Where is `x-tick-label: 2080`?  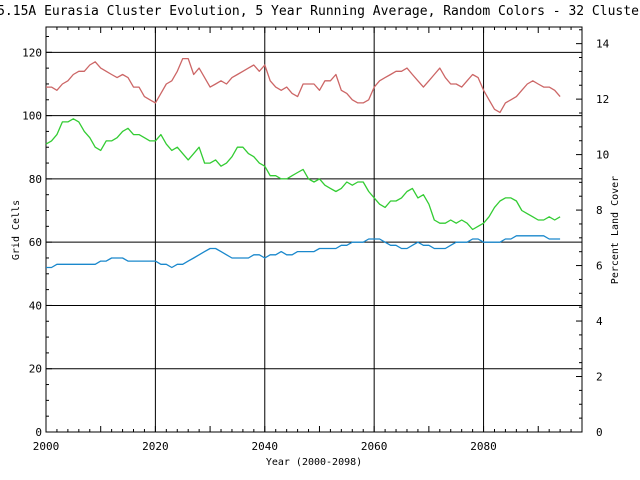 x-tick-label: 2080 is located at coordinates (483, 446).